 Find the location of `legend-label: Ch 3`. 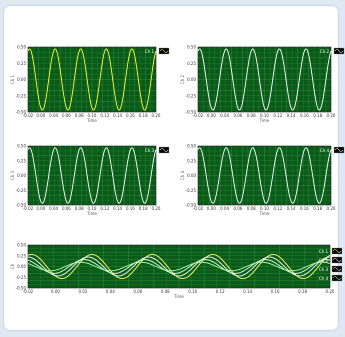

legend-label: Ch 3 is located at coordinates (324, 269).